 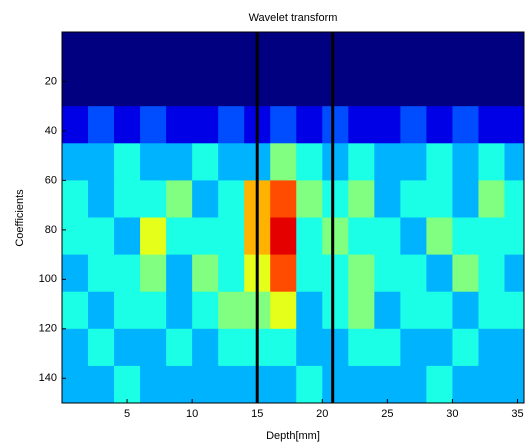 What do you see at coordinates (51, 180) in the screenshot?
I see `y-tick-label: 60` at bounding box center [51, 180].